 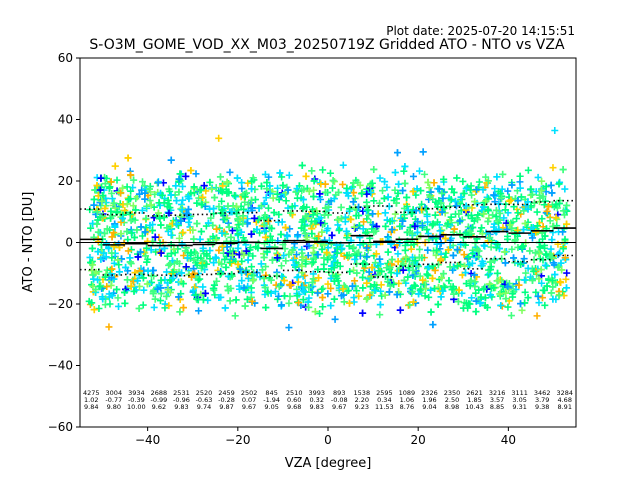 I want to click on bin-mean-label: -0.96, so click(x=181, y=400).